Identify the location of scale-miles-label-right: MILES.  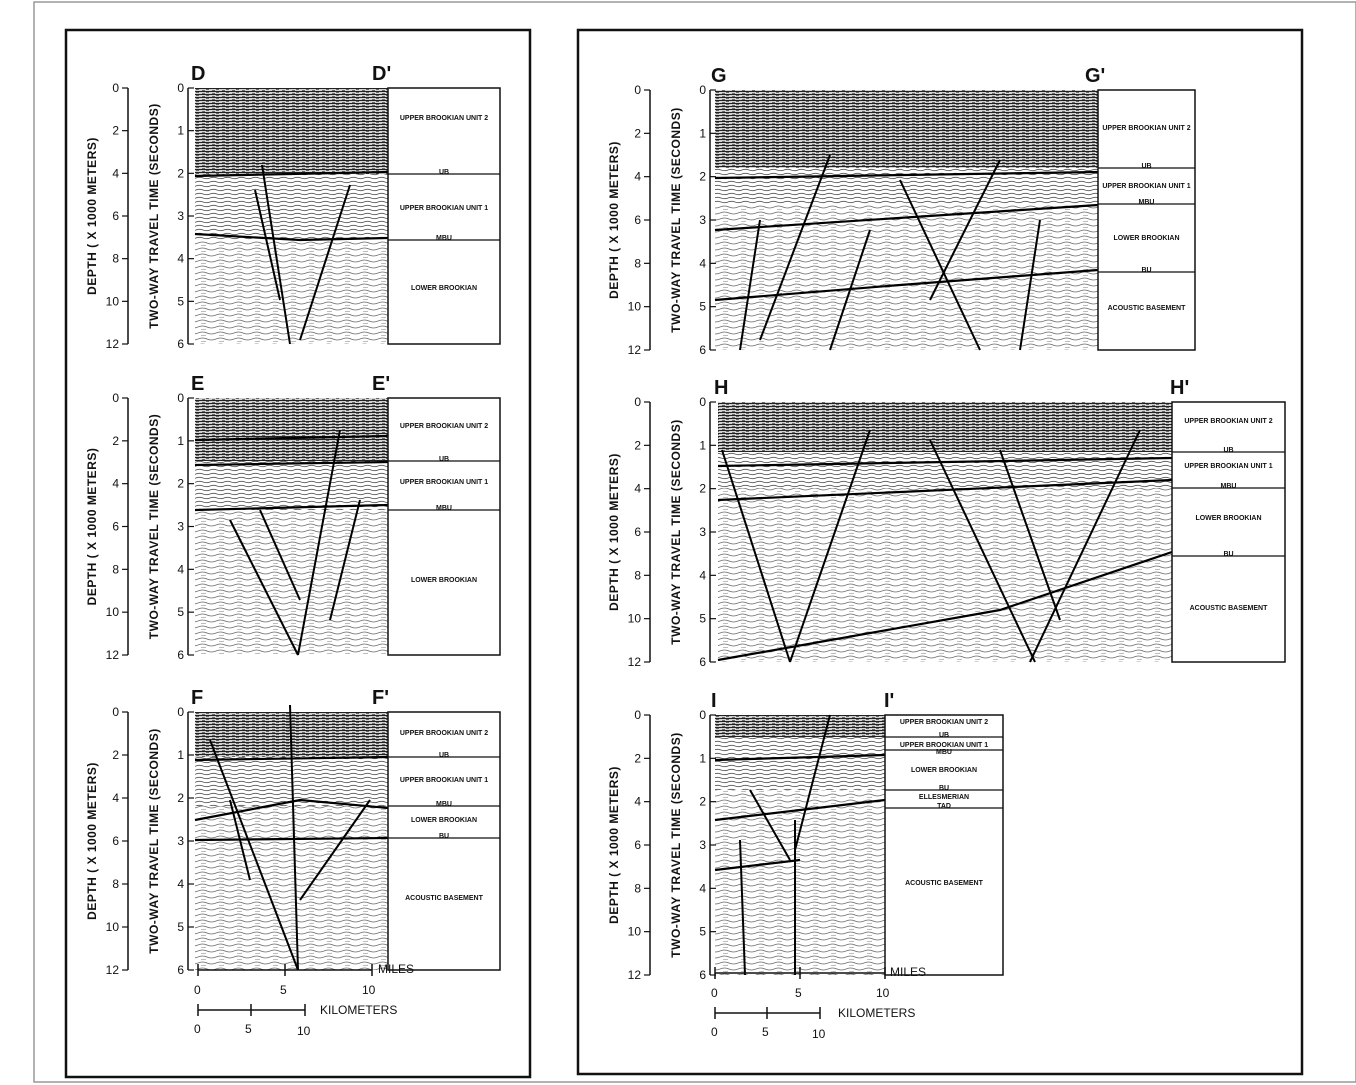
(908, 972).